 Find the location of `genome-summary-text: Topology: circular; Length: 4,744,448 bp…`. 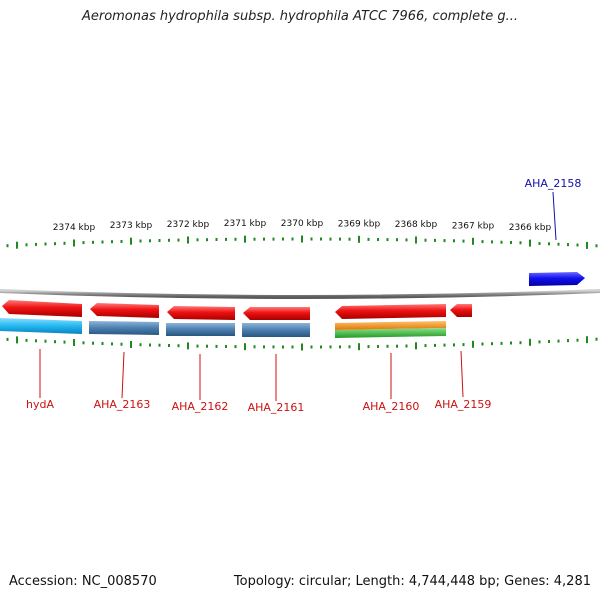

genome-summary-text: Topology: circular; Length: 4,744,448 bp… is located at coordinates (412, 581).